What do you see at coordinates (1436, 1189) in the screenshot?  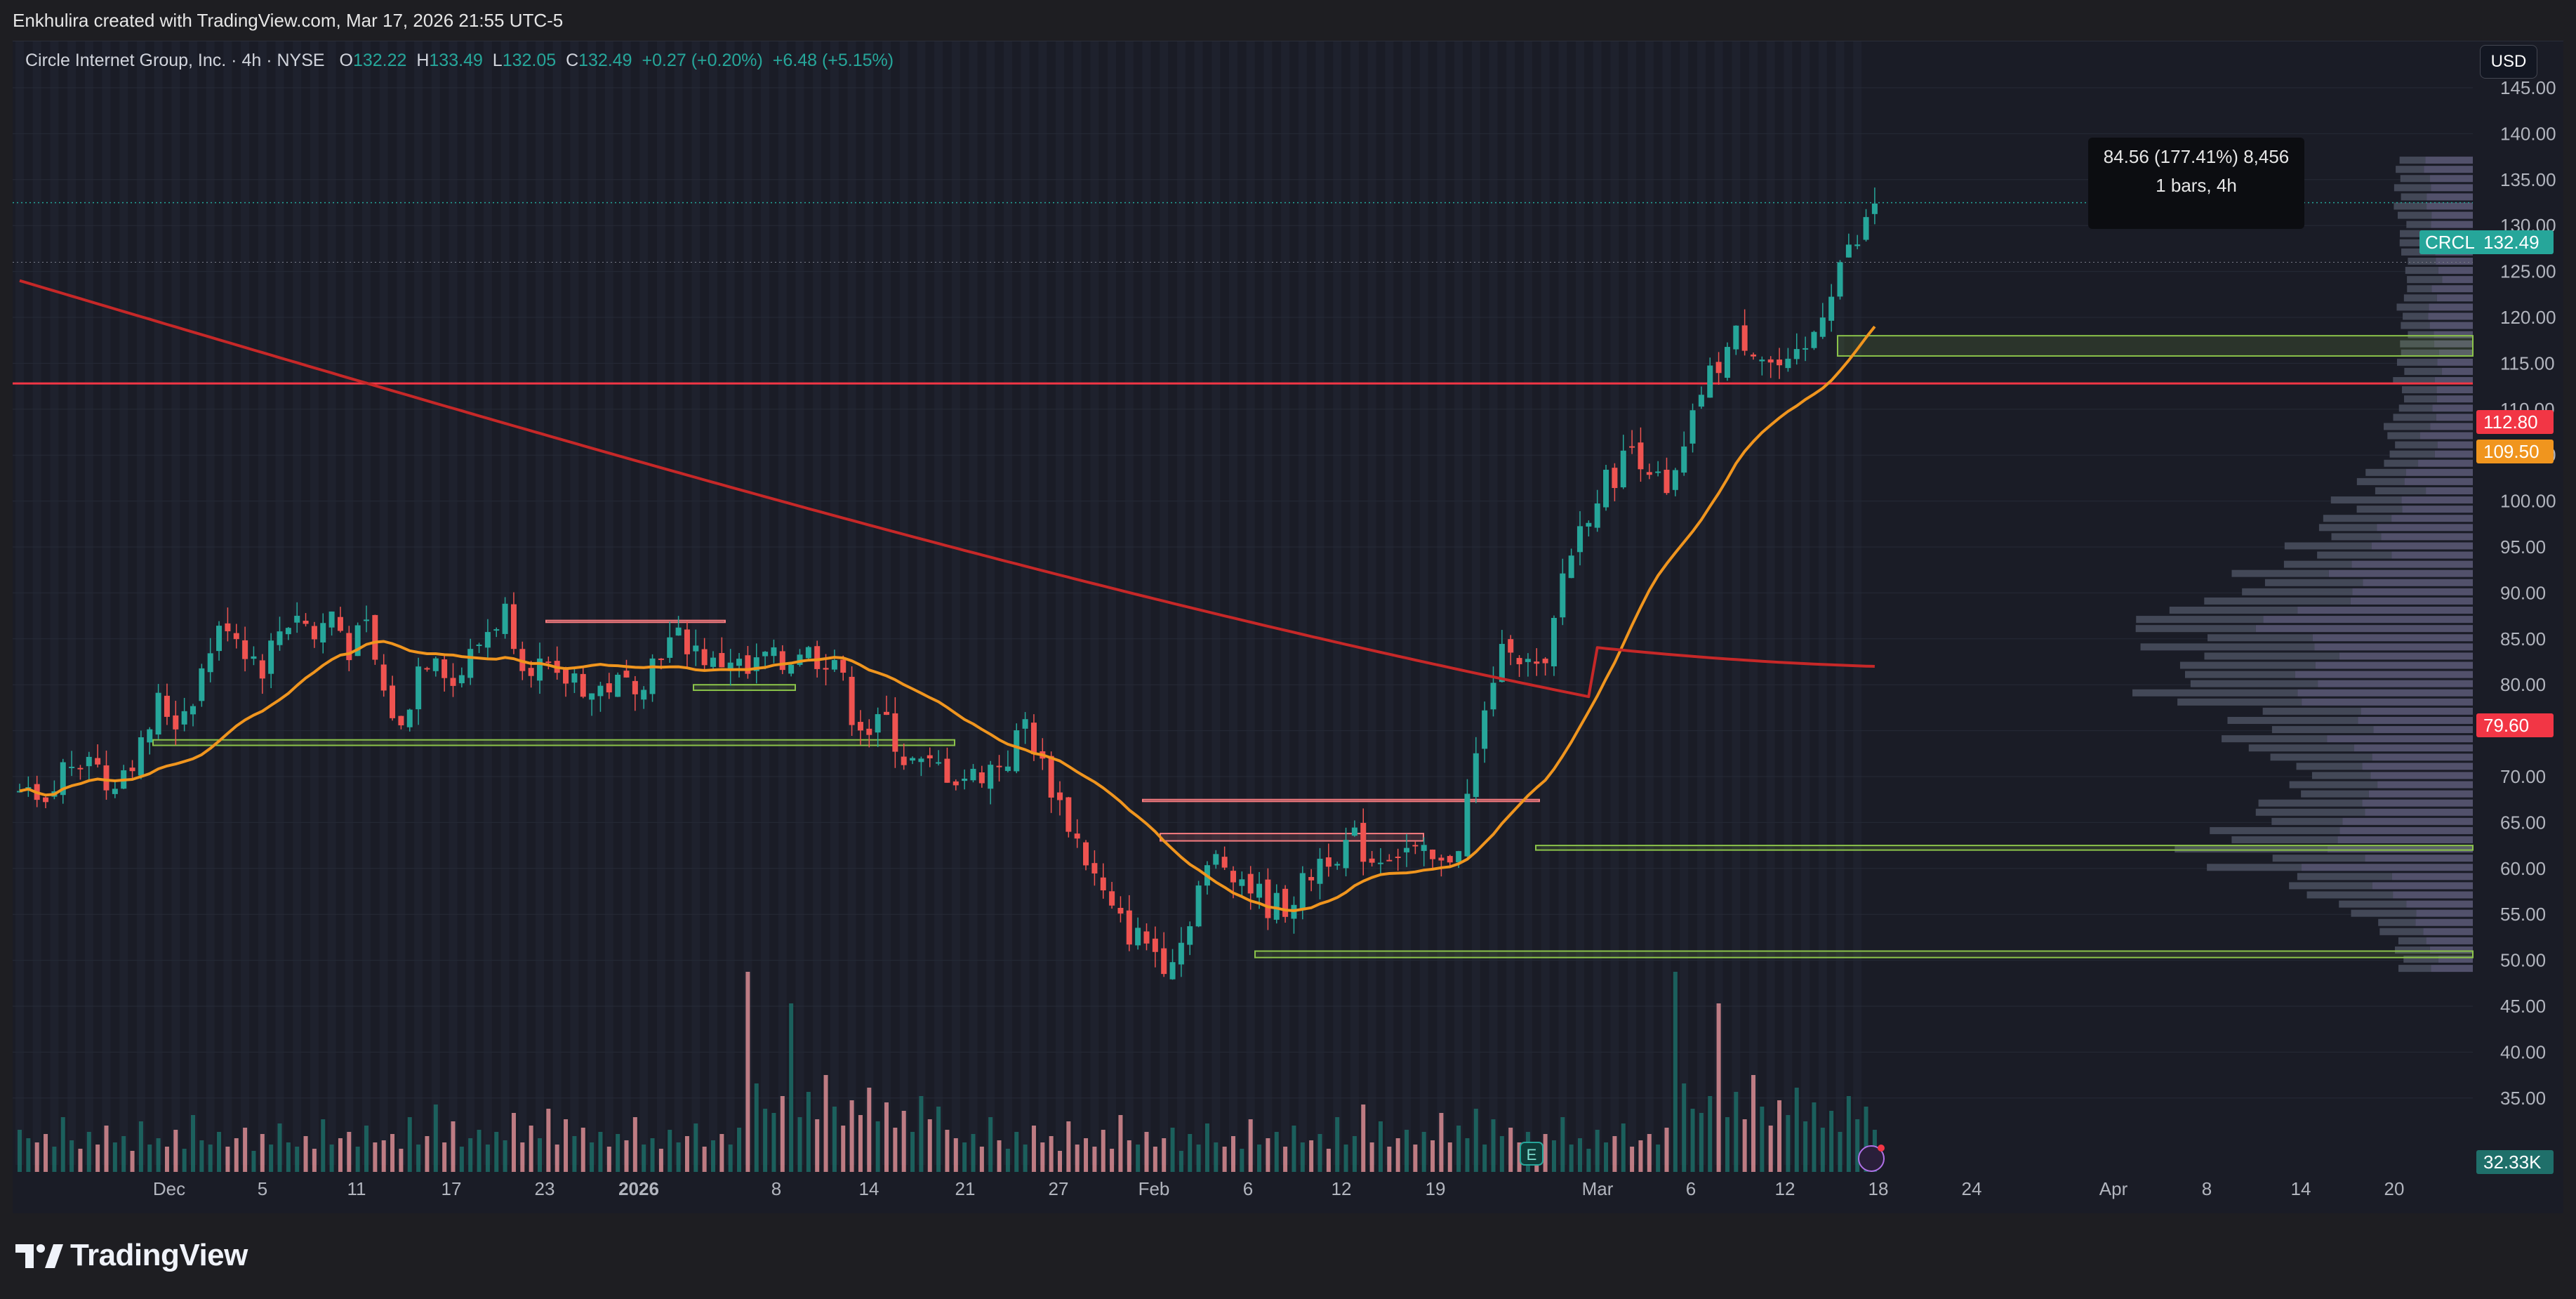 I see `date-axis-label: 19` at bounding box center [1436, 1189].